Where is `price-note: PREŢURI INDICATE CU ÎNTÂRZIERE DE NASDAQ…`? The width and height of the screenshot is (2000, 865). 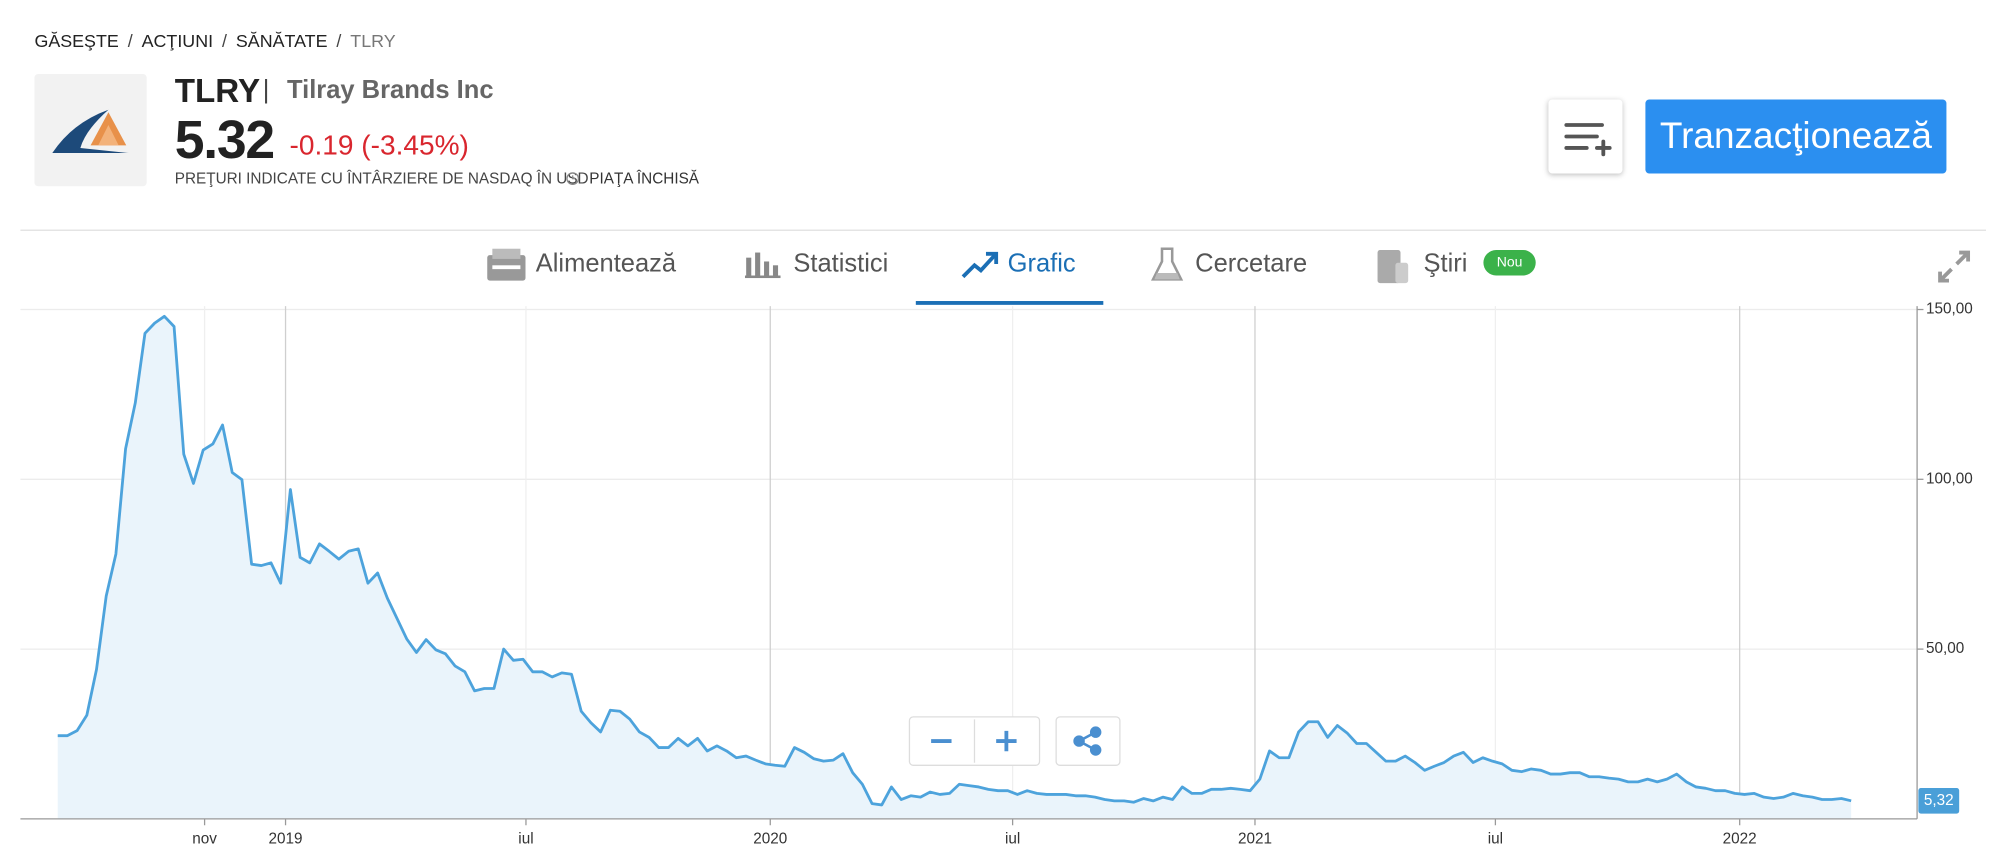
price-note: PREŢURI INDICATE CU ÎNTÂRZIERE DE NASDAQ… is located at coordinates (381, 178).